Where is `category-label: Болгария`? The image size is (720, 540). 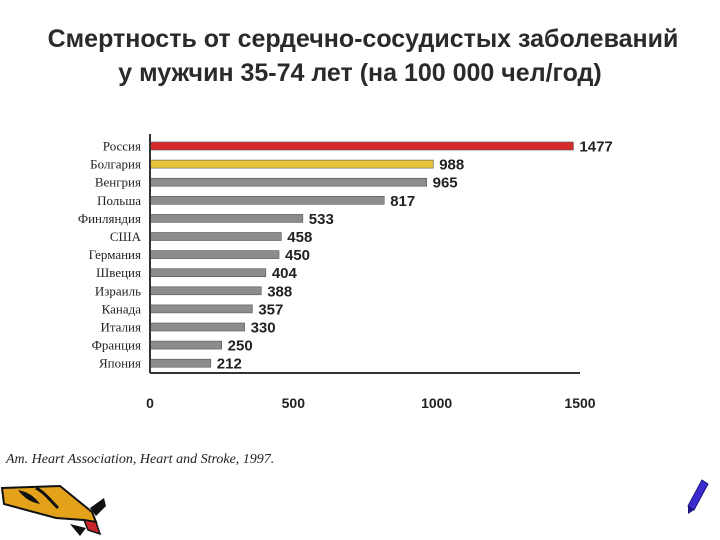 category-label: Болгария is located at coordinates (115, 164).